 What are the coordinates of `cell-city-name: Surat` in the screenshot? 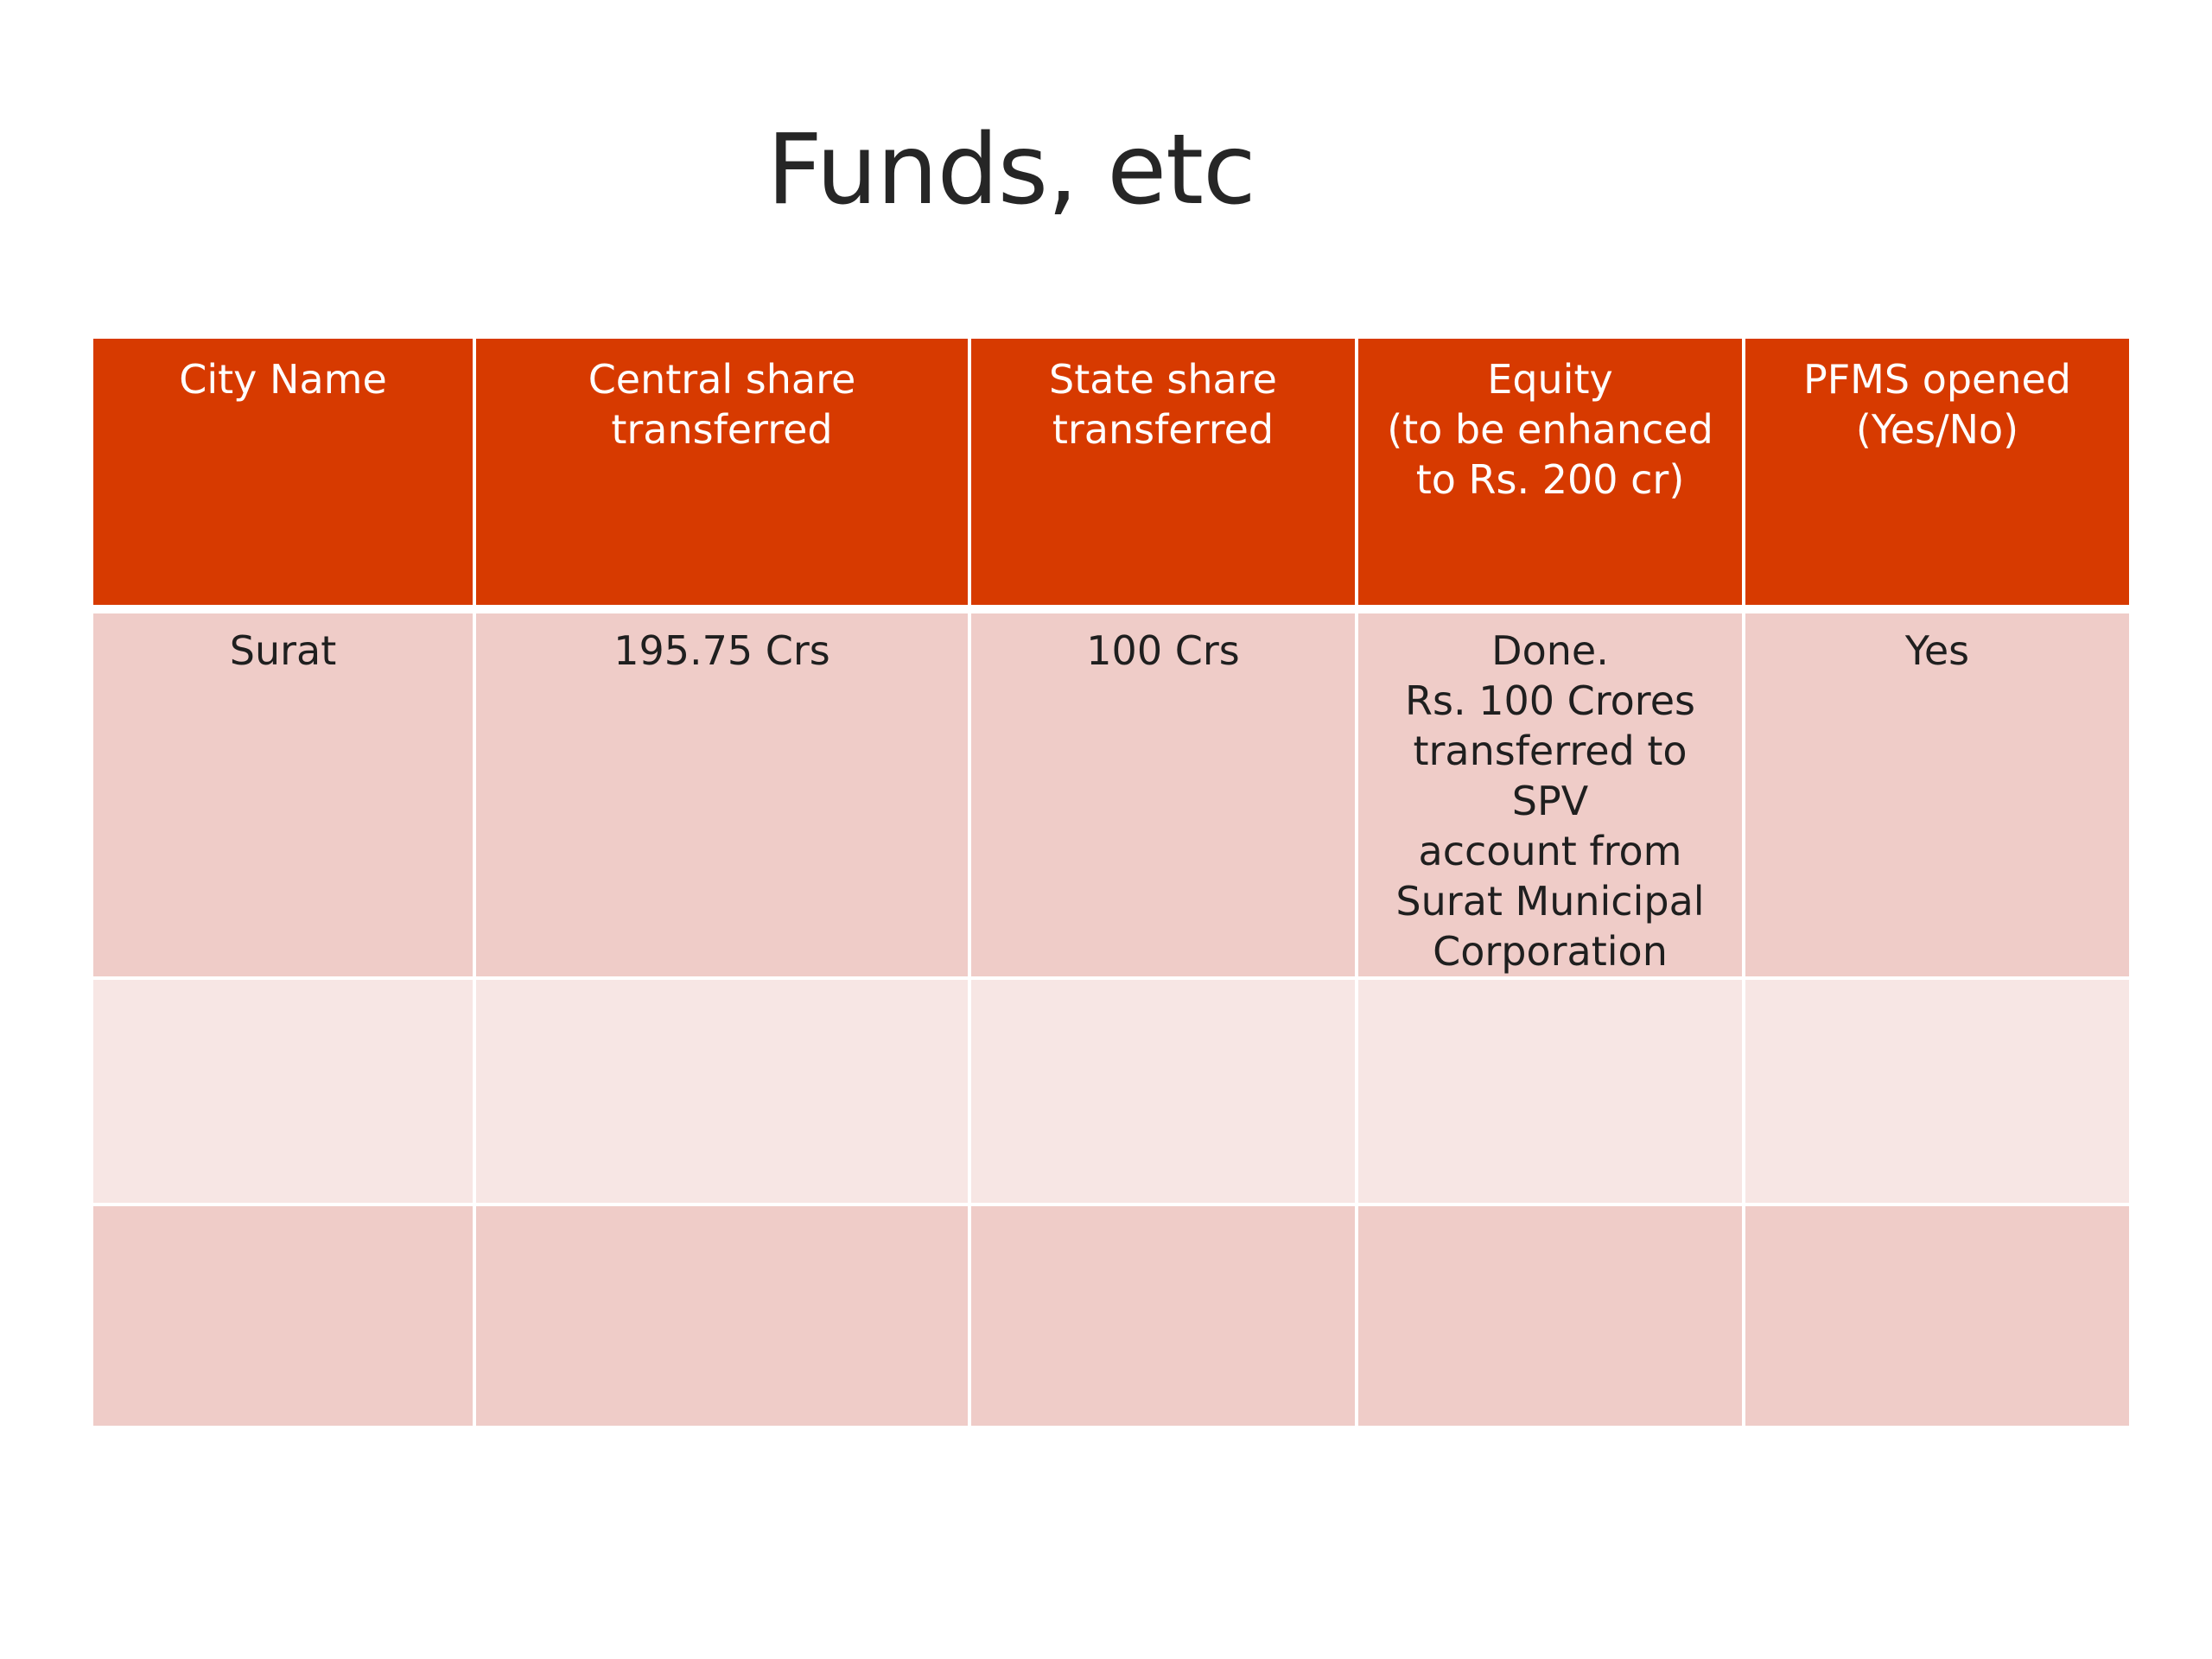 It's located at (284, 796).